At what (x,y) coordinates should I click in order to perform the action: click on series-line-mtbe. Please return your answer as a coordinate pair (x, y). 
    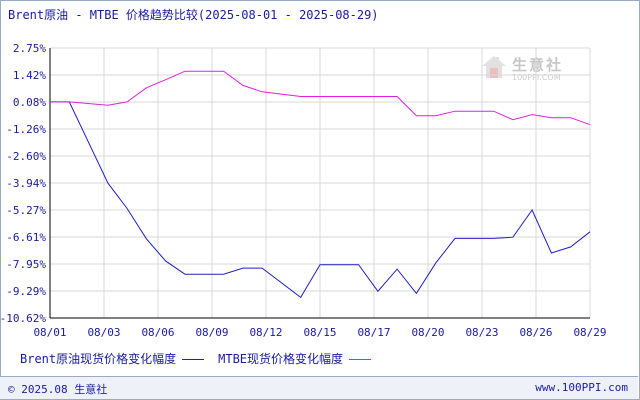
    Looking at the image, I should click on (320, 98).